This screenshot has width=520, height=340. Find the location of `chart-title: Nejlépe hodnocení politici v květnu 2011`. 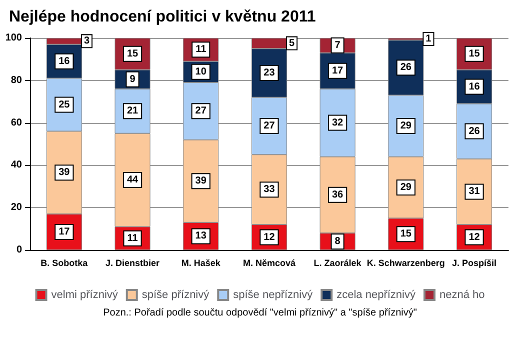

chart-title: Nejlépe hodnocení politici v květnu 2011 is located at coordinates (162, 17).